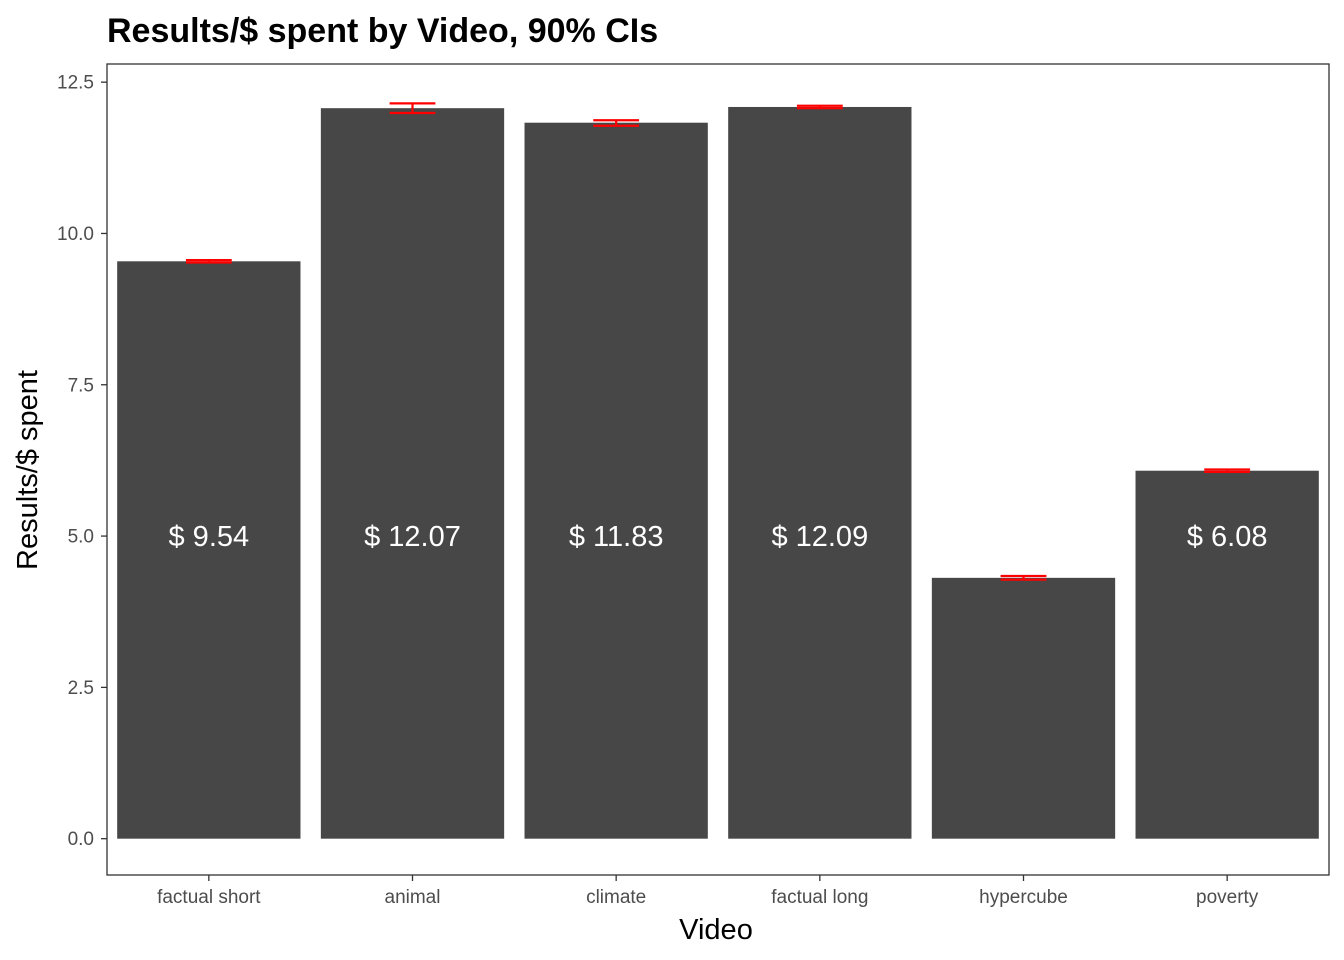 This screenshot has height=960, width=1344. What do you see at coordinates (819, 537) in the screenshot?
I see `data-label: $ 12.09` at bounding box center [819, 537].